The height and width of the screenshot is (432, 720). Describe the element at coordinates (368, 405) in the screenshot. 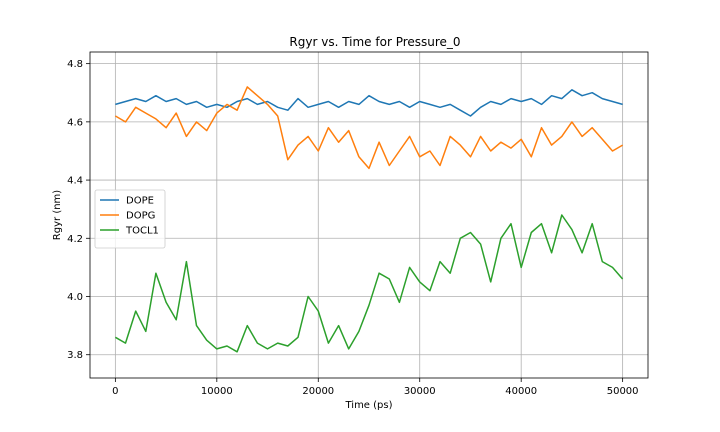

I see `x-axis-label: Time (ps)` at that location.